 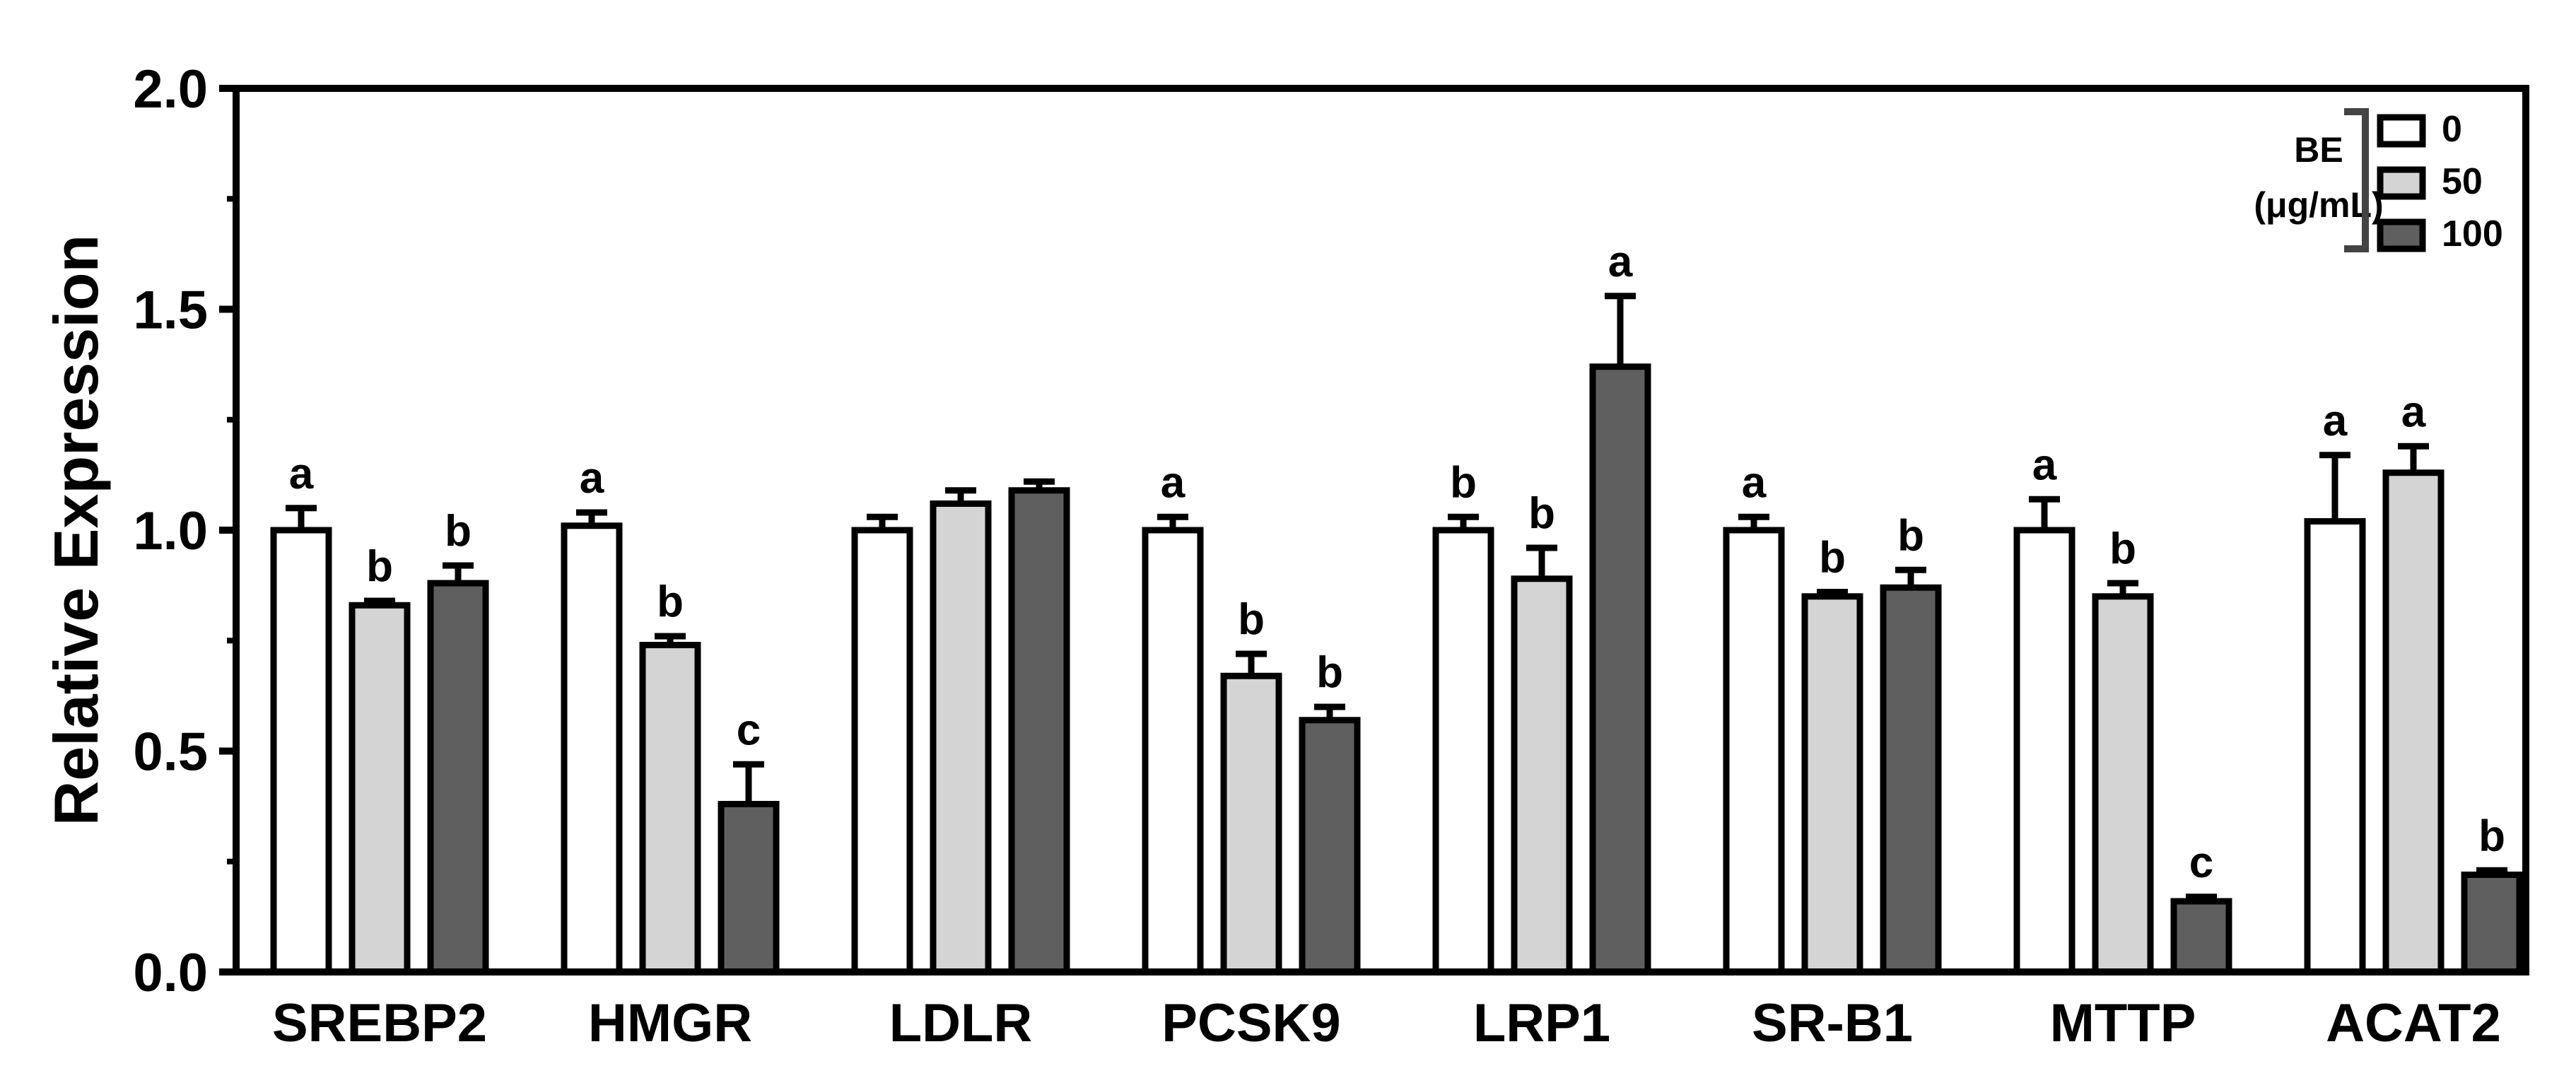 What do you see at coordinates (1251, 1023) in the screenshot?
I see `x-tick-label: PCSK9` at bounding box center [1251, 1023].